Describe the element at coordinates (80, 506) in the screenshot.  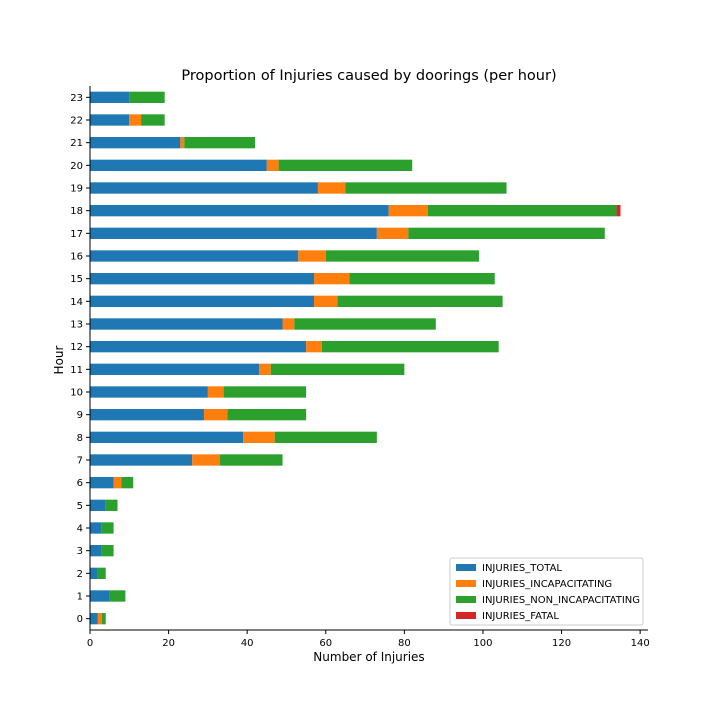
I see `y-tick-label-5: 5` at that location.